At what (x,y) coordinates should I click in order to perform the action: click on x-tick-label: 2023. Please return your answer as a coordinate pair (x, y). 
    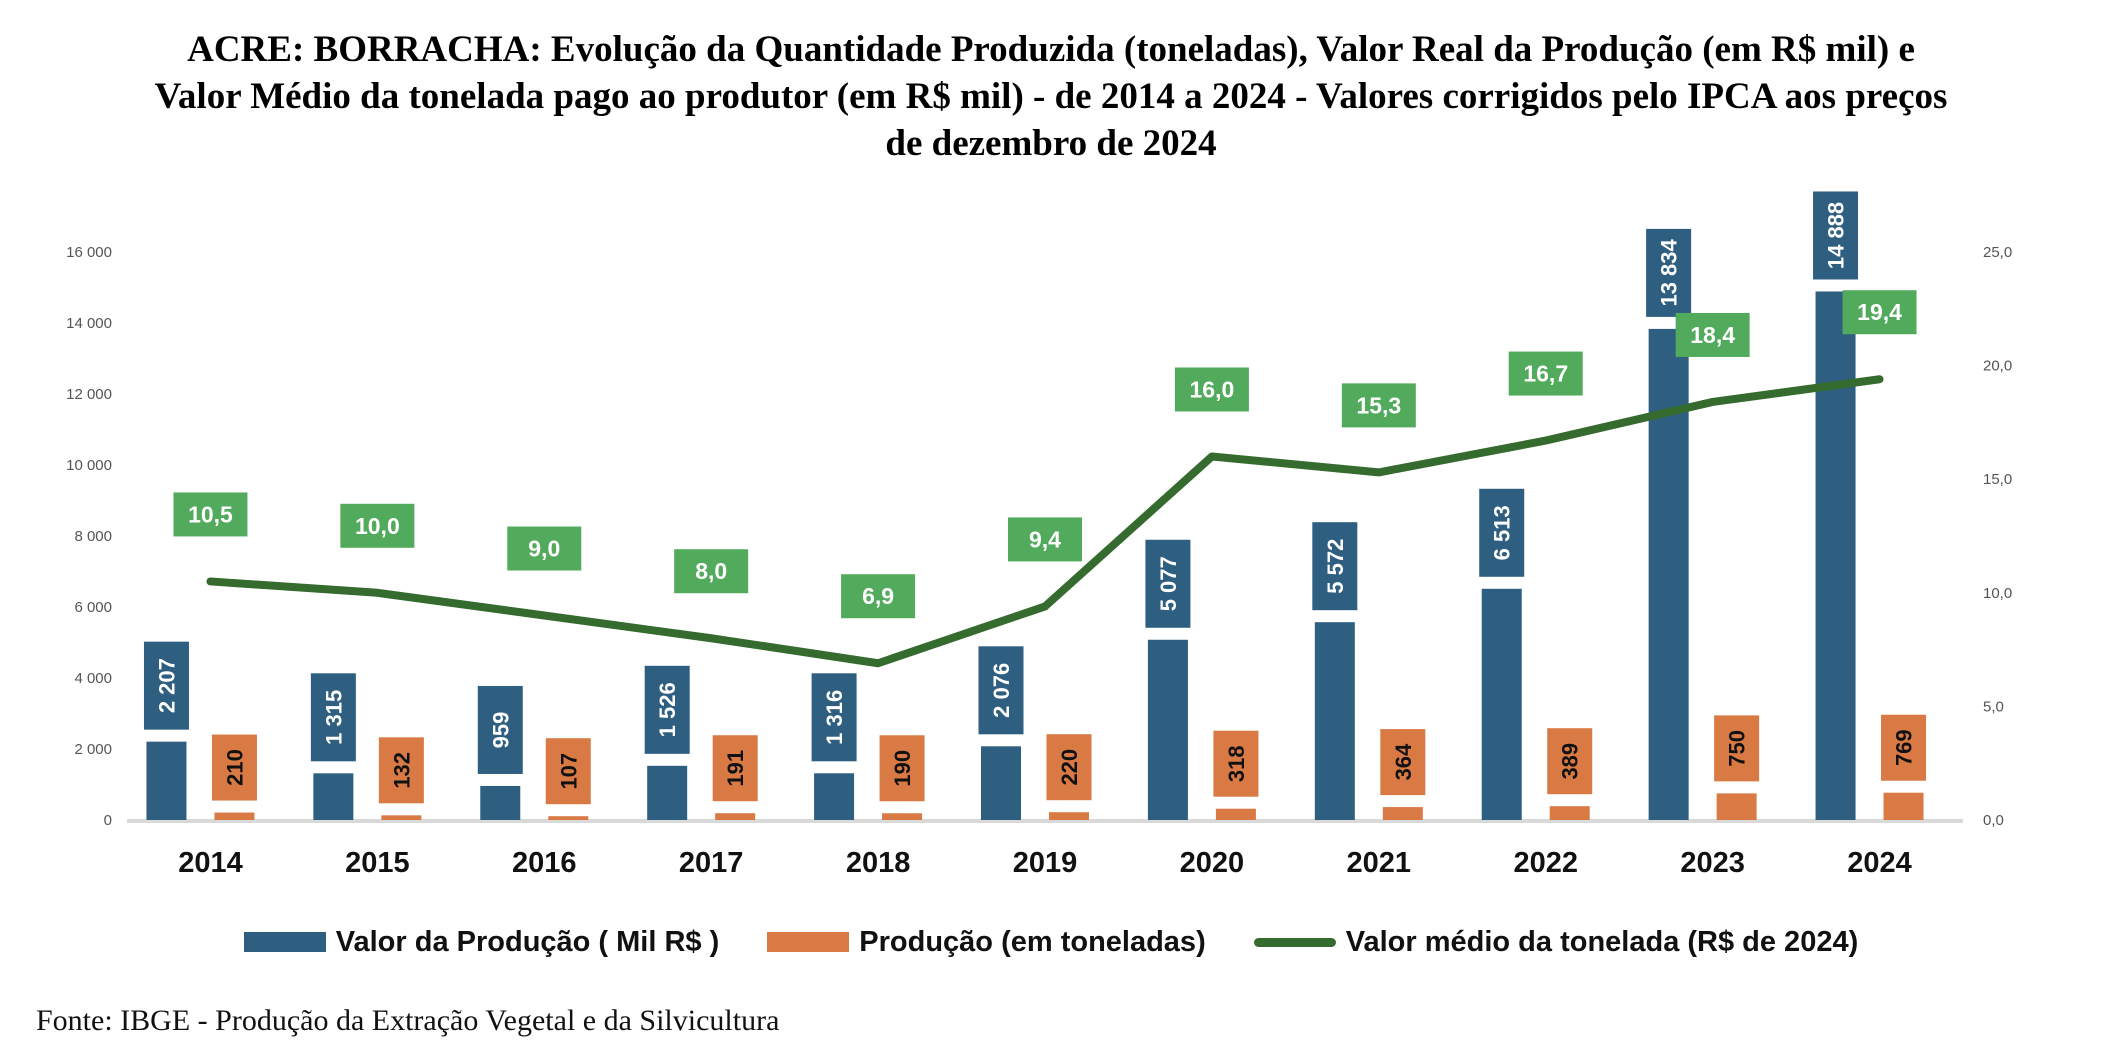
    Looking at the image, I should click on (1712, 863).